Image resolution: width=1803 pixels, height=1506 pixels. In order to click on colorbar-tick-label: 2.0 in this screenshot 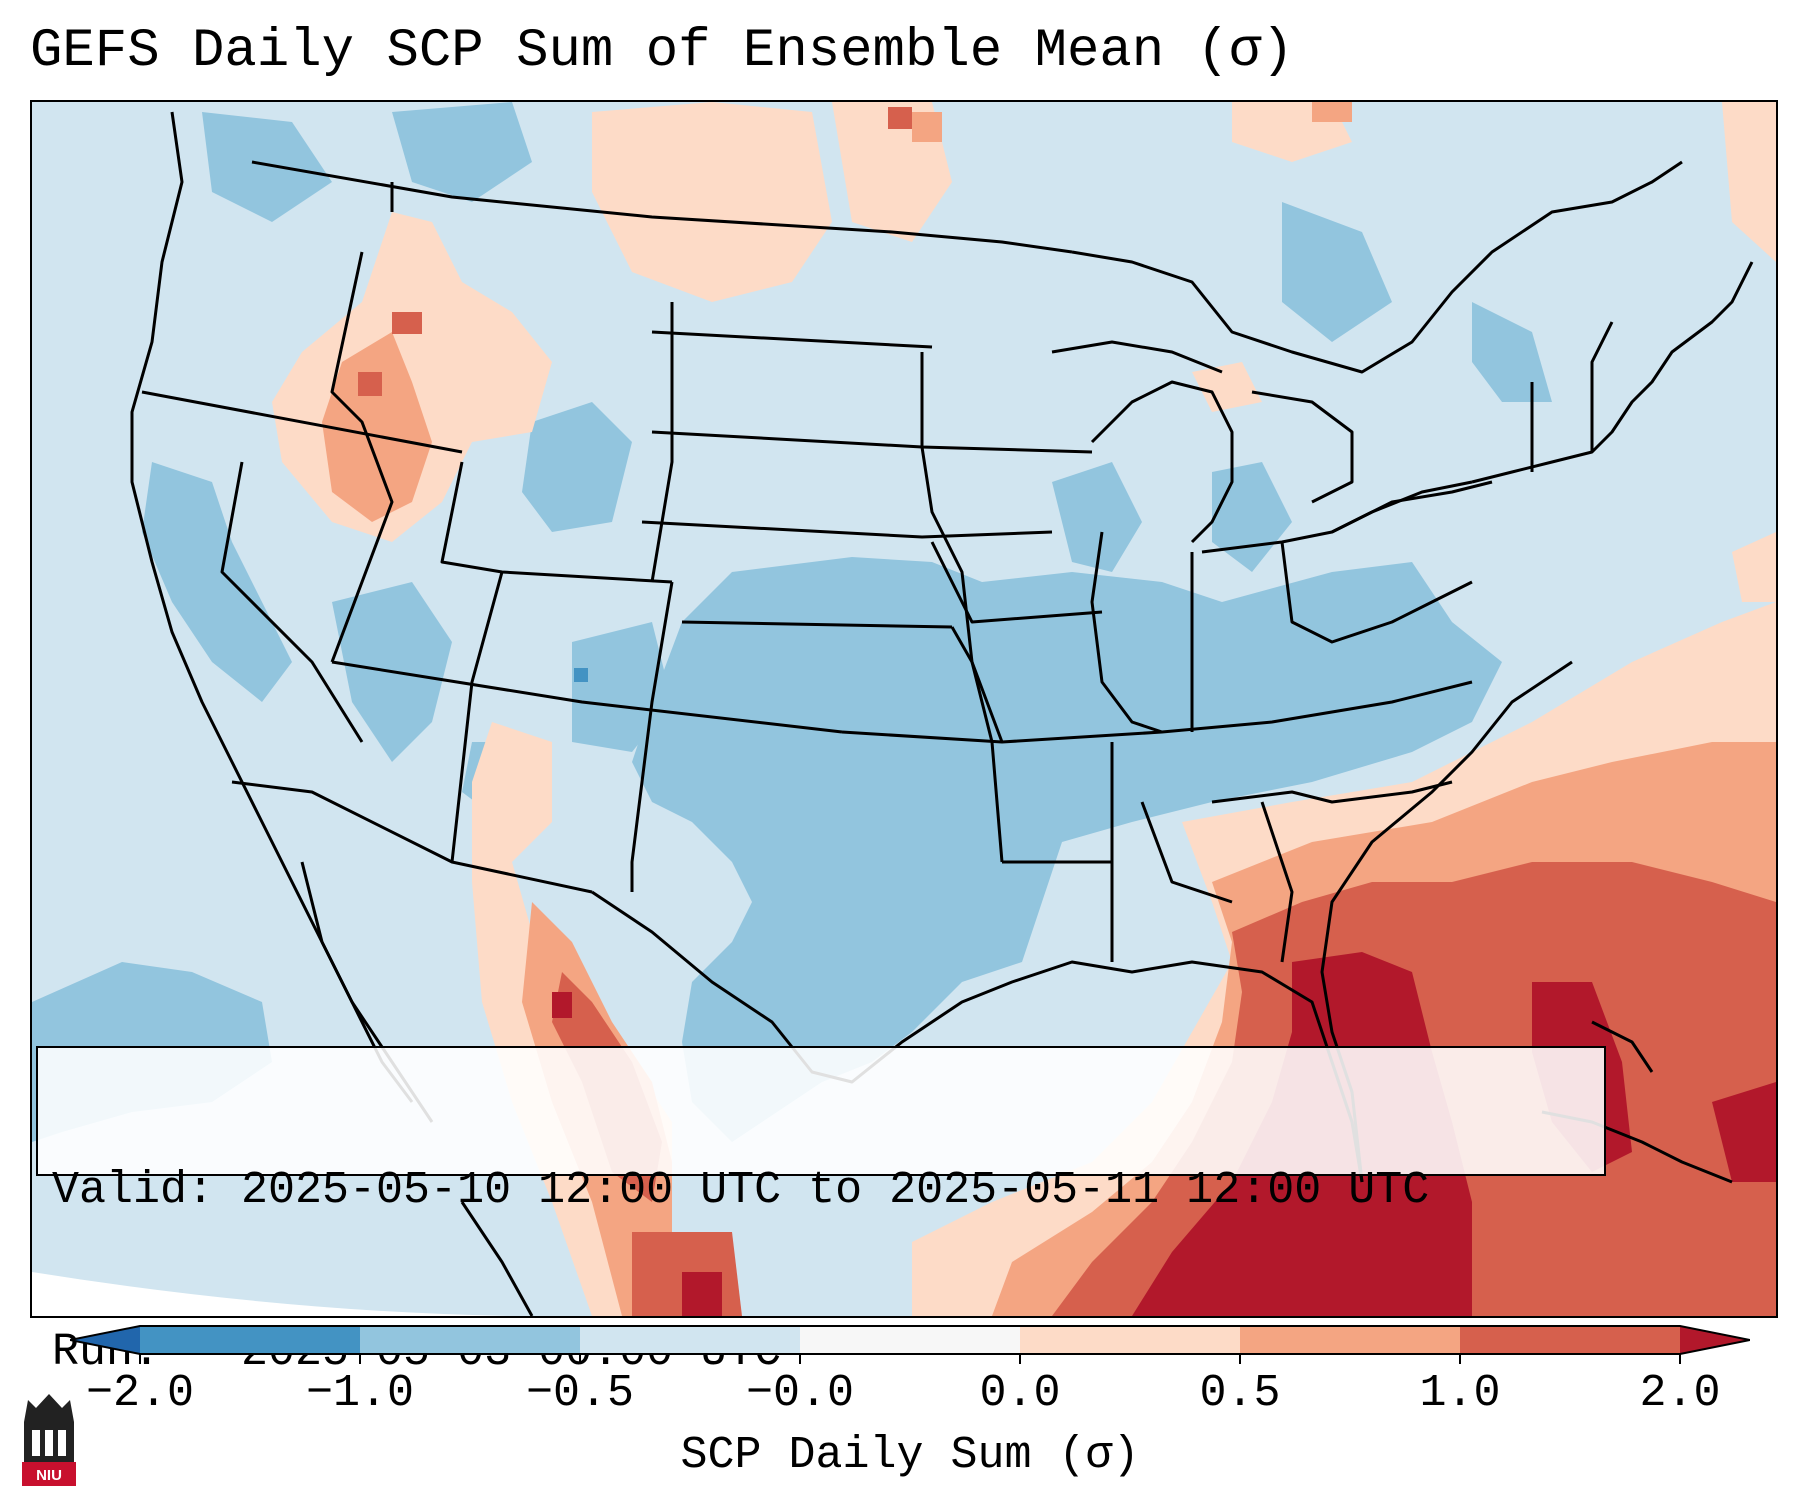, I will do `click(1680, 1393)`.